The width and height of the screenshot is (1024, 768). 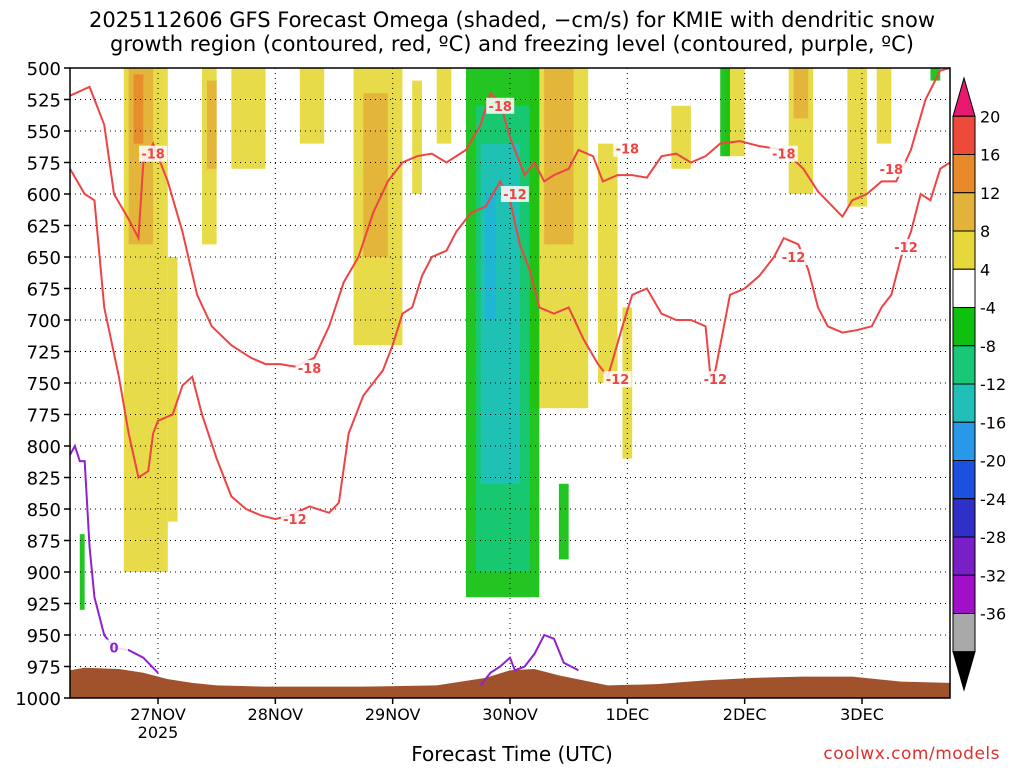 What do you see at coordinates (44, 510) in the screenshot?
I see `y-tick-label: 850` at bounding box center [44, 510].